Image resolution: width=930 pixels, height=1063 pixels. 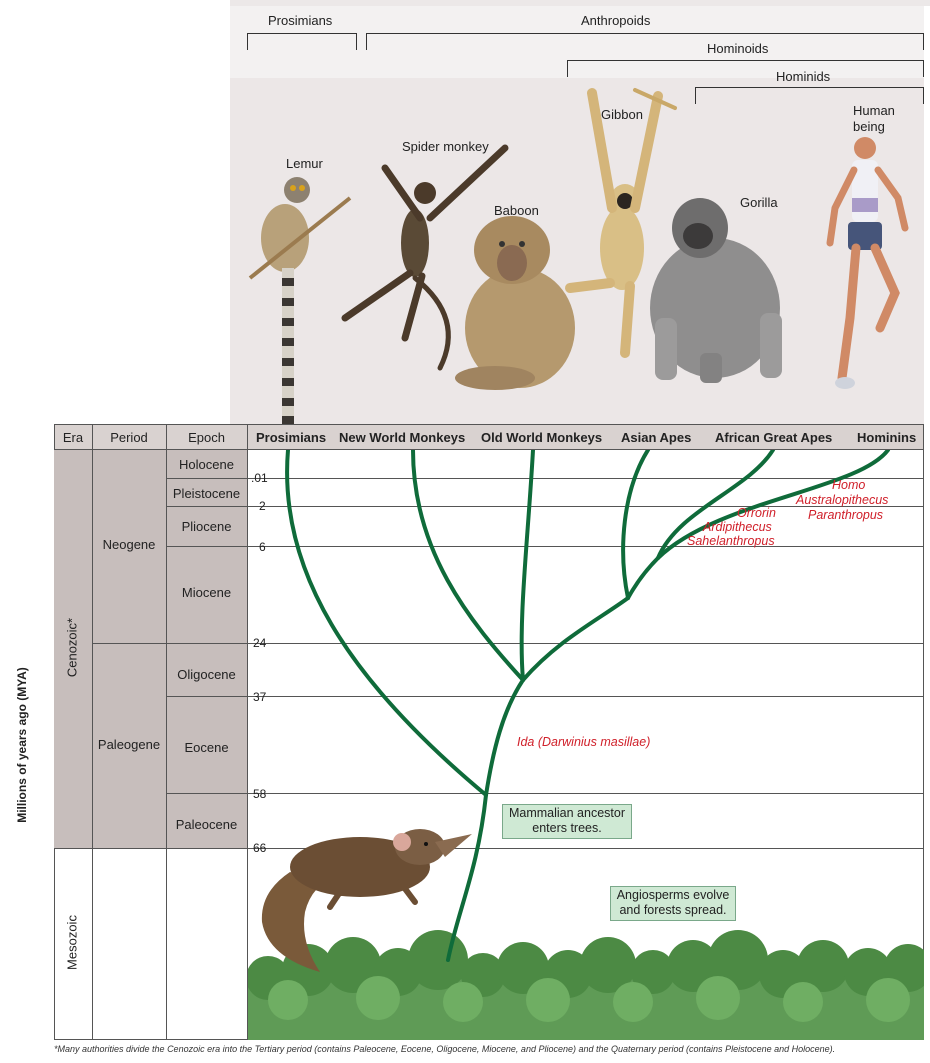 I want to click on gorilla-illustration, so click(x=716, y=290).